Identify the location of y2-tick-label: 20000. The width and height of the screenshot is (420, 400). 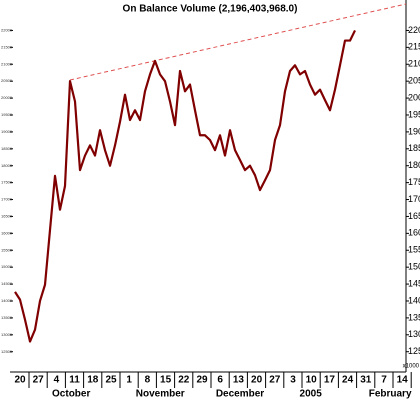
(7, 97).